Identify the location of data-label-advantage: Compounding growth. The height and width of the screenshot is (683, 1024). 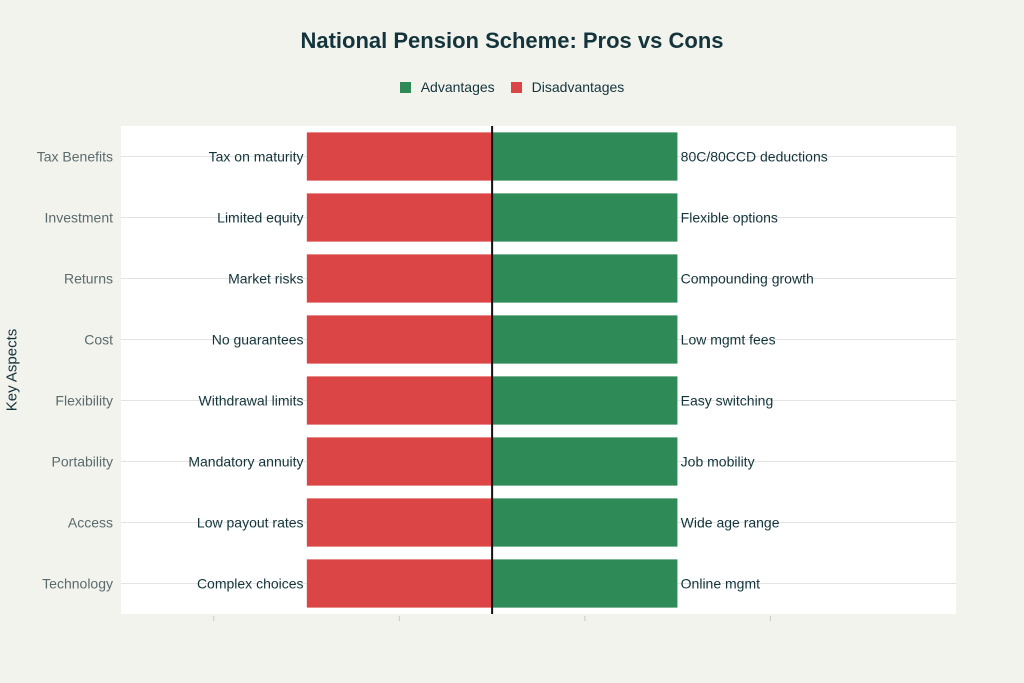
(747, 279).